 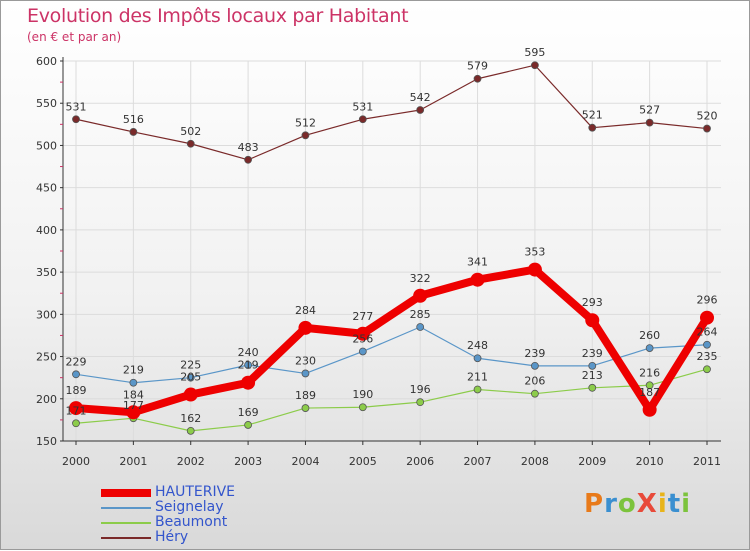 What do you see at coordinates (218, 16) in the screenshot?
I see `chart-title: Evolution des Impôts locaux par Habitant` at bounding box center [218, 16].